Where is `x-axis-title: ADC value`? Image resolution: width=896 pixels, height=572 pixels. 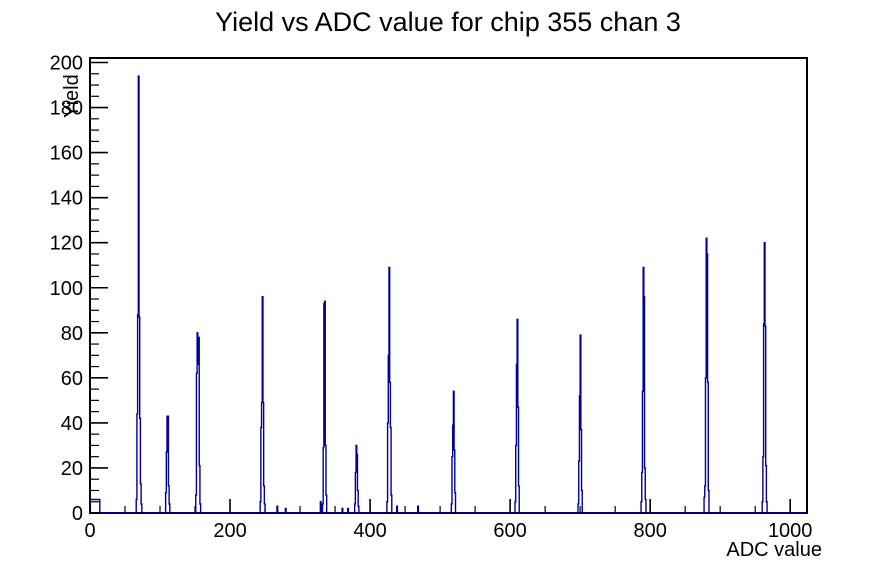 x-axis-title: ADC value is located at coordinates (774, 550).